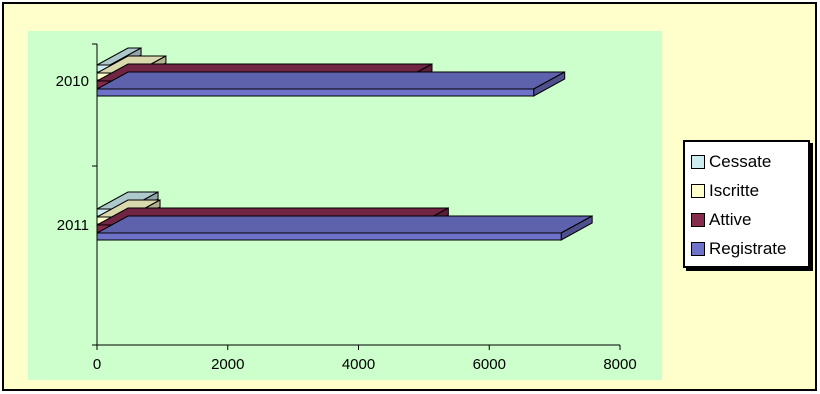 The image size is (820, 394). Describe the element at coordinates (619, 364) in the screenshot. I see `x-tick-label: 8000` at that location.